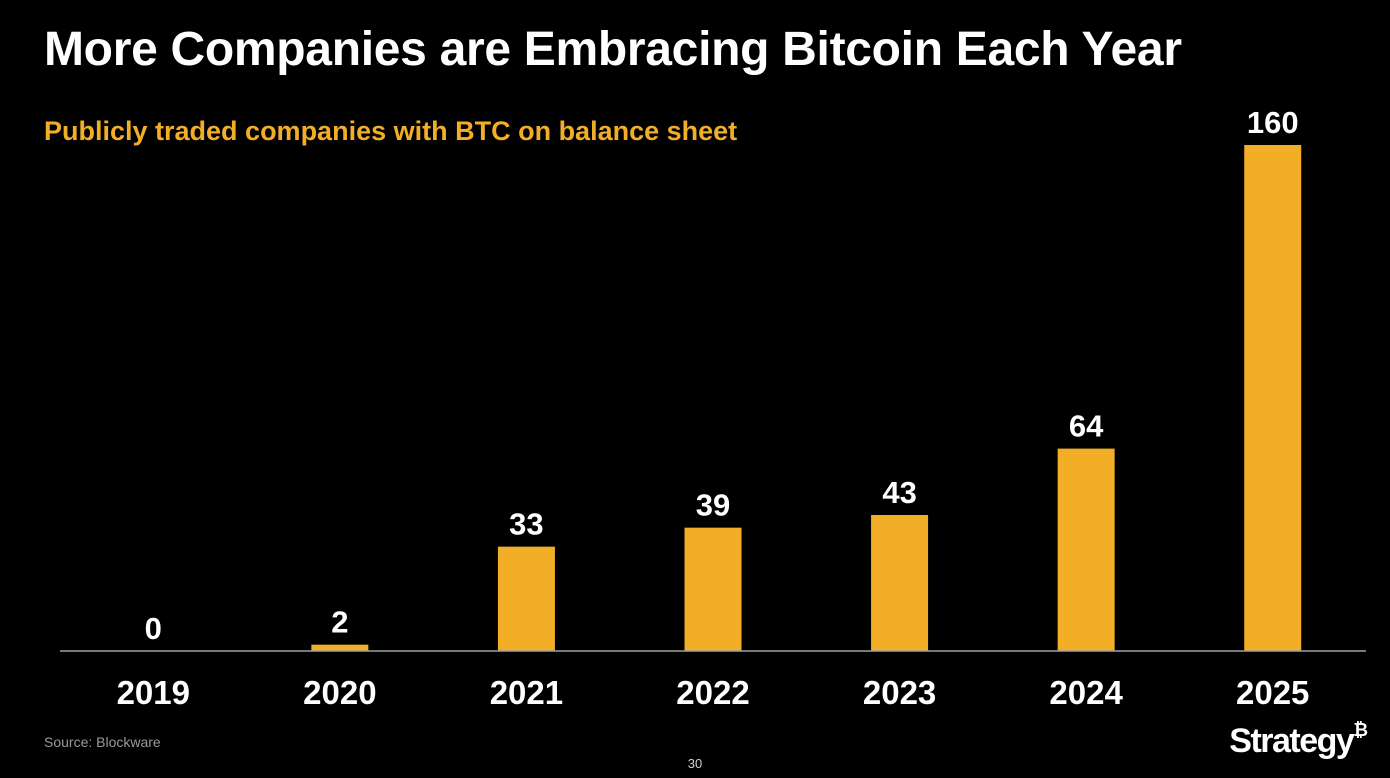 This screenshot has width=1390, height=778. Describe the element at coordinates (1292, 741) in the screenshot. I see `logo-text: Strategy` at that location.